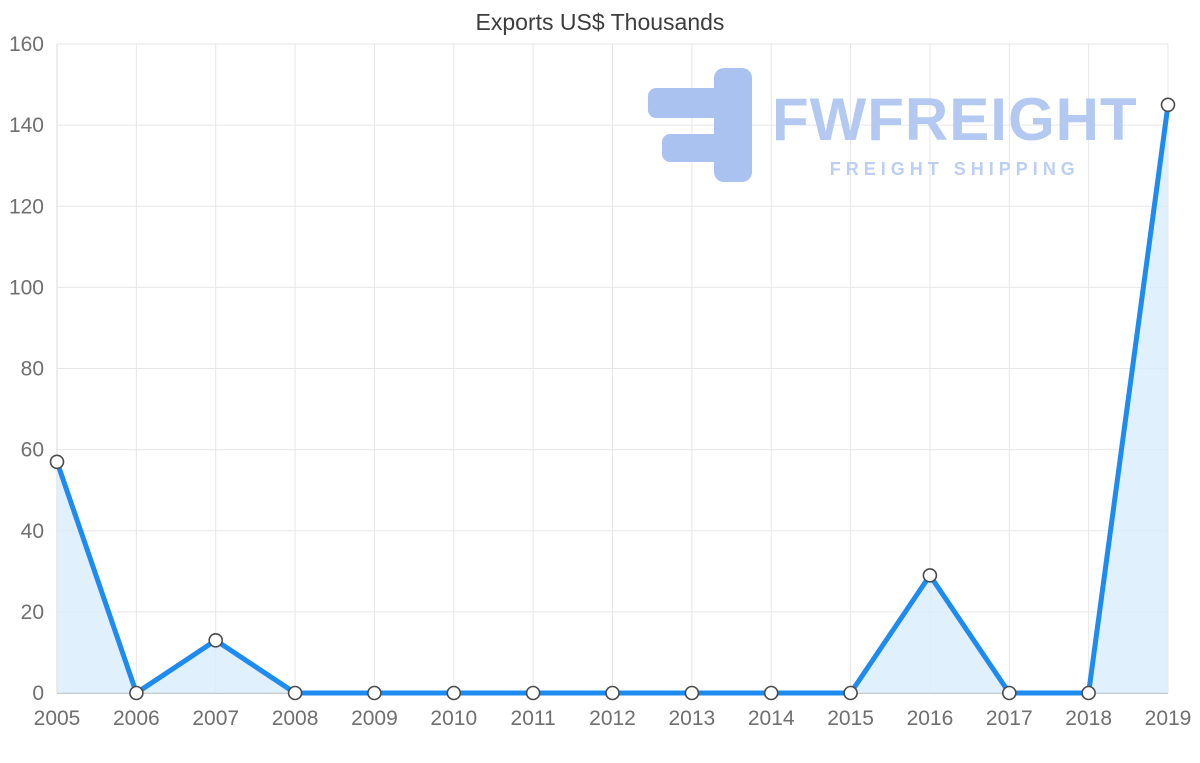 The height and width of the screenshot is (763, 1200). Describe the element at coordinates (600, 22) in the screenshot. I see `chart-title: Exports US$ Thousands` at that location.